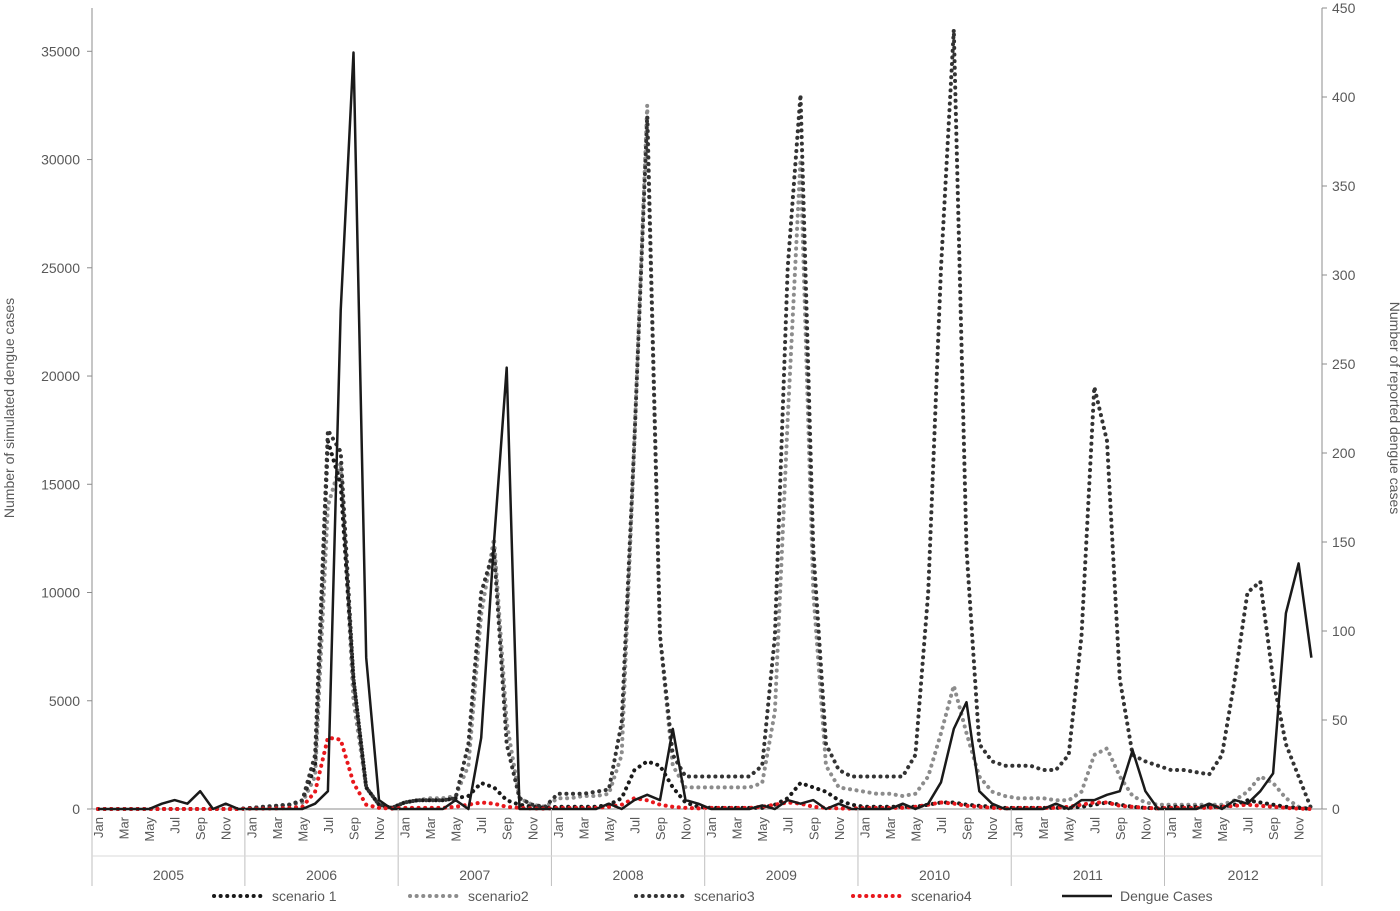 The image size is (1400, 911). Describe the element at coordinates (724, 896) in the screenshot. I see `legend-label: scenario3` at that location.